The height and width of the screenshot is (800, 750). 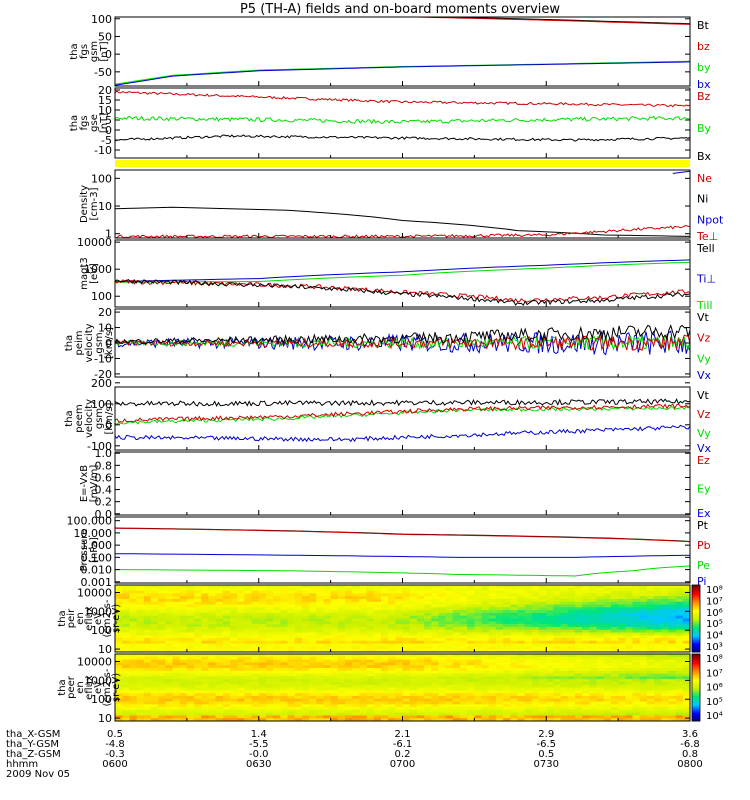 I want to click on y-tick-label: 5, so click(x=108, y=120).